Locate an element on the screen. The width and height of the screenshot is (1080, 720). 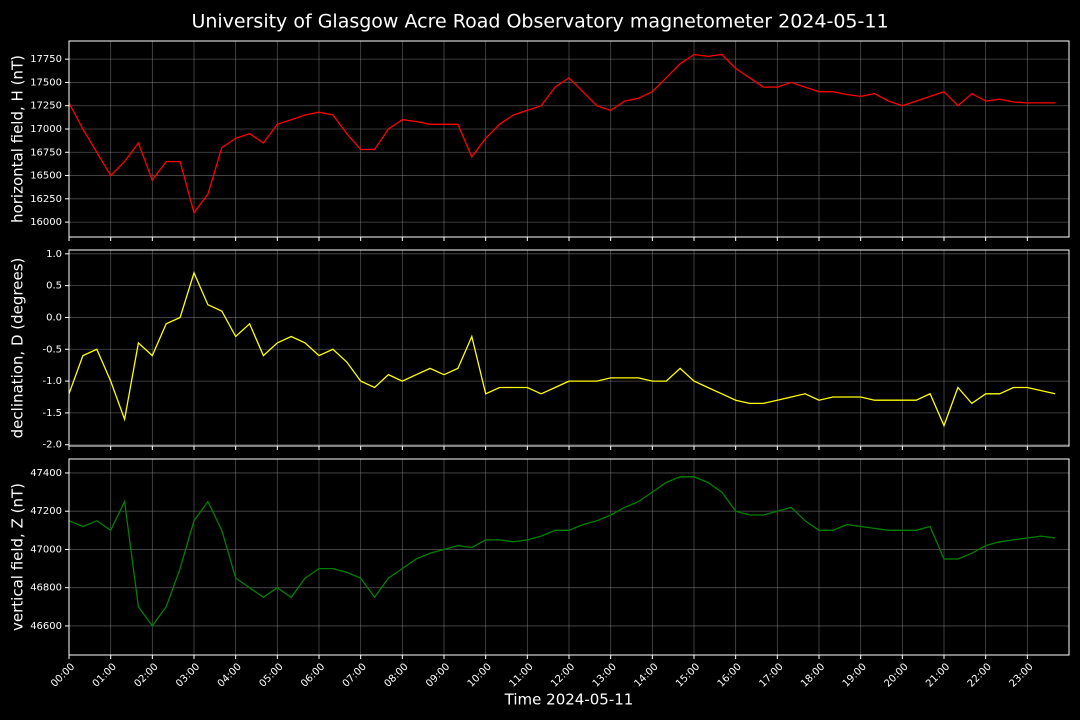
x-tick-label: 03:00 is located at coordinates (188, 675).